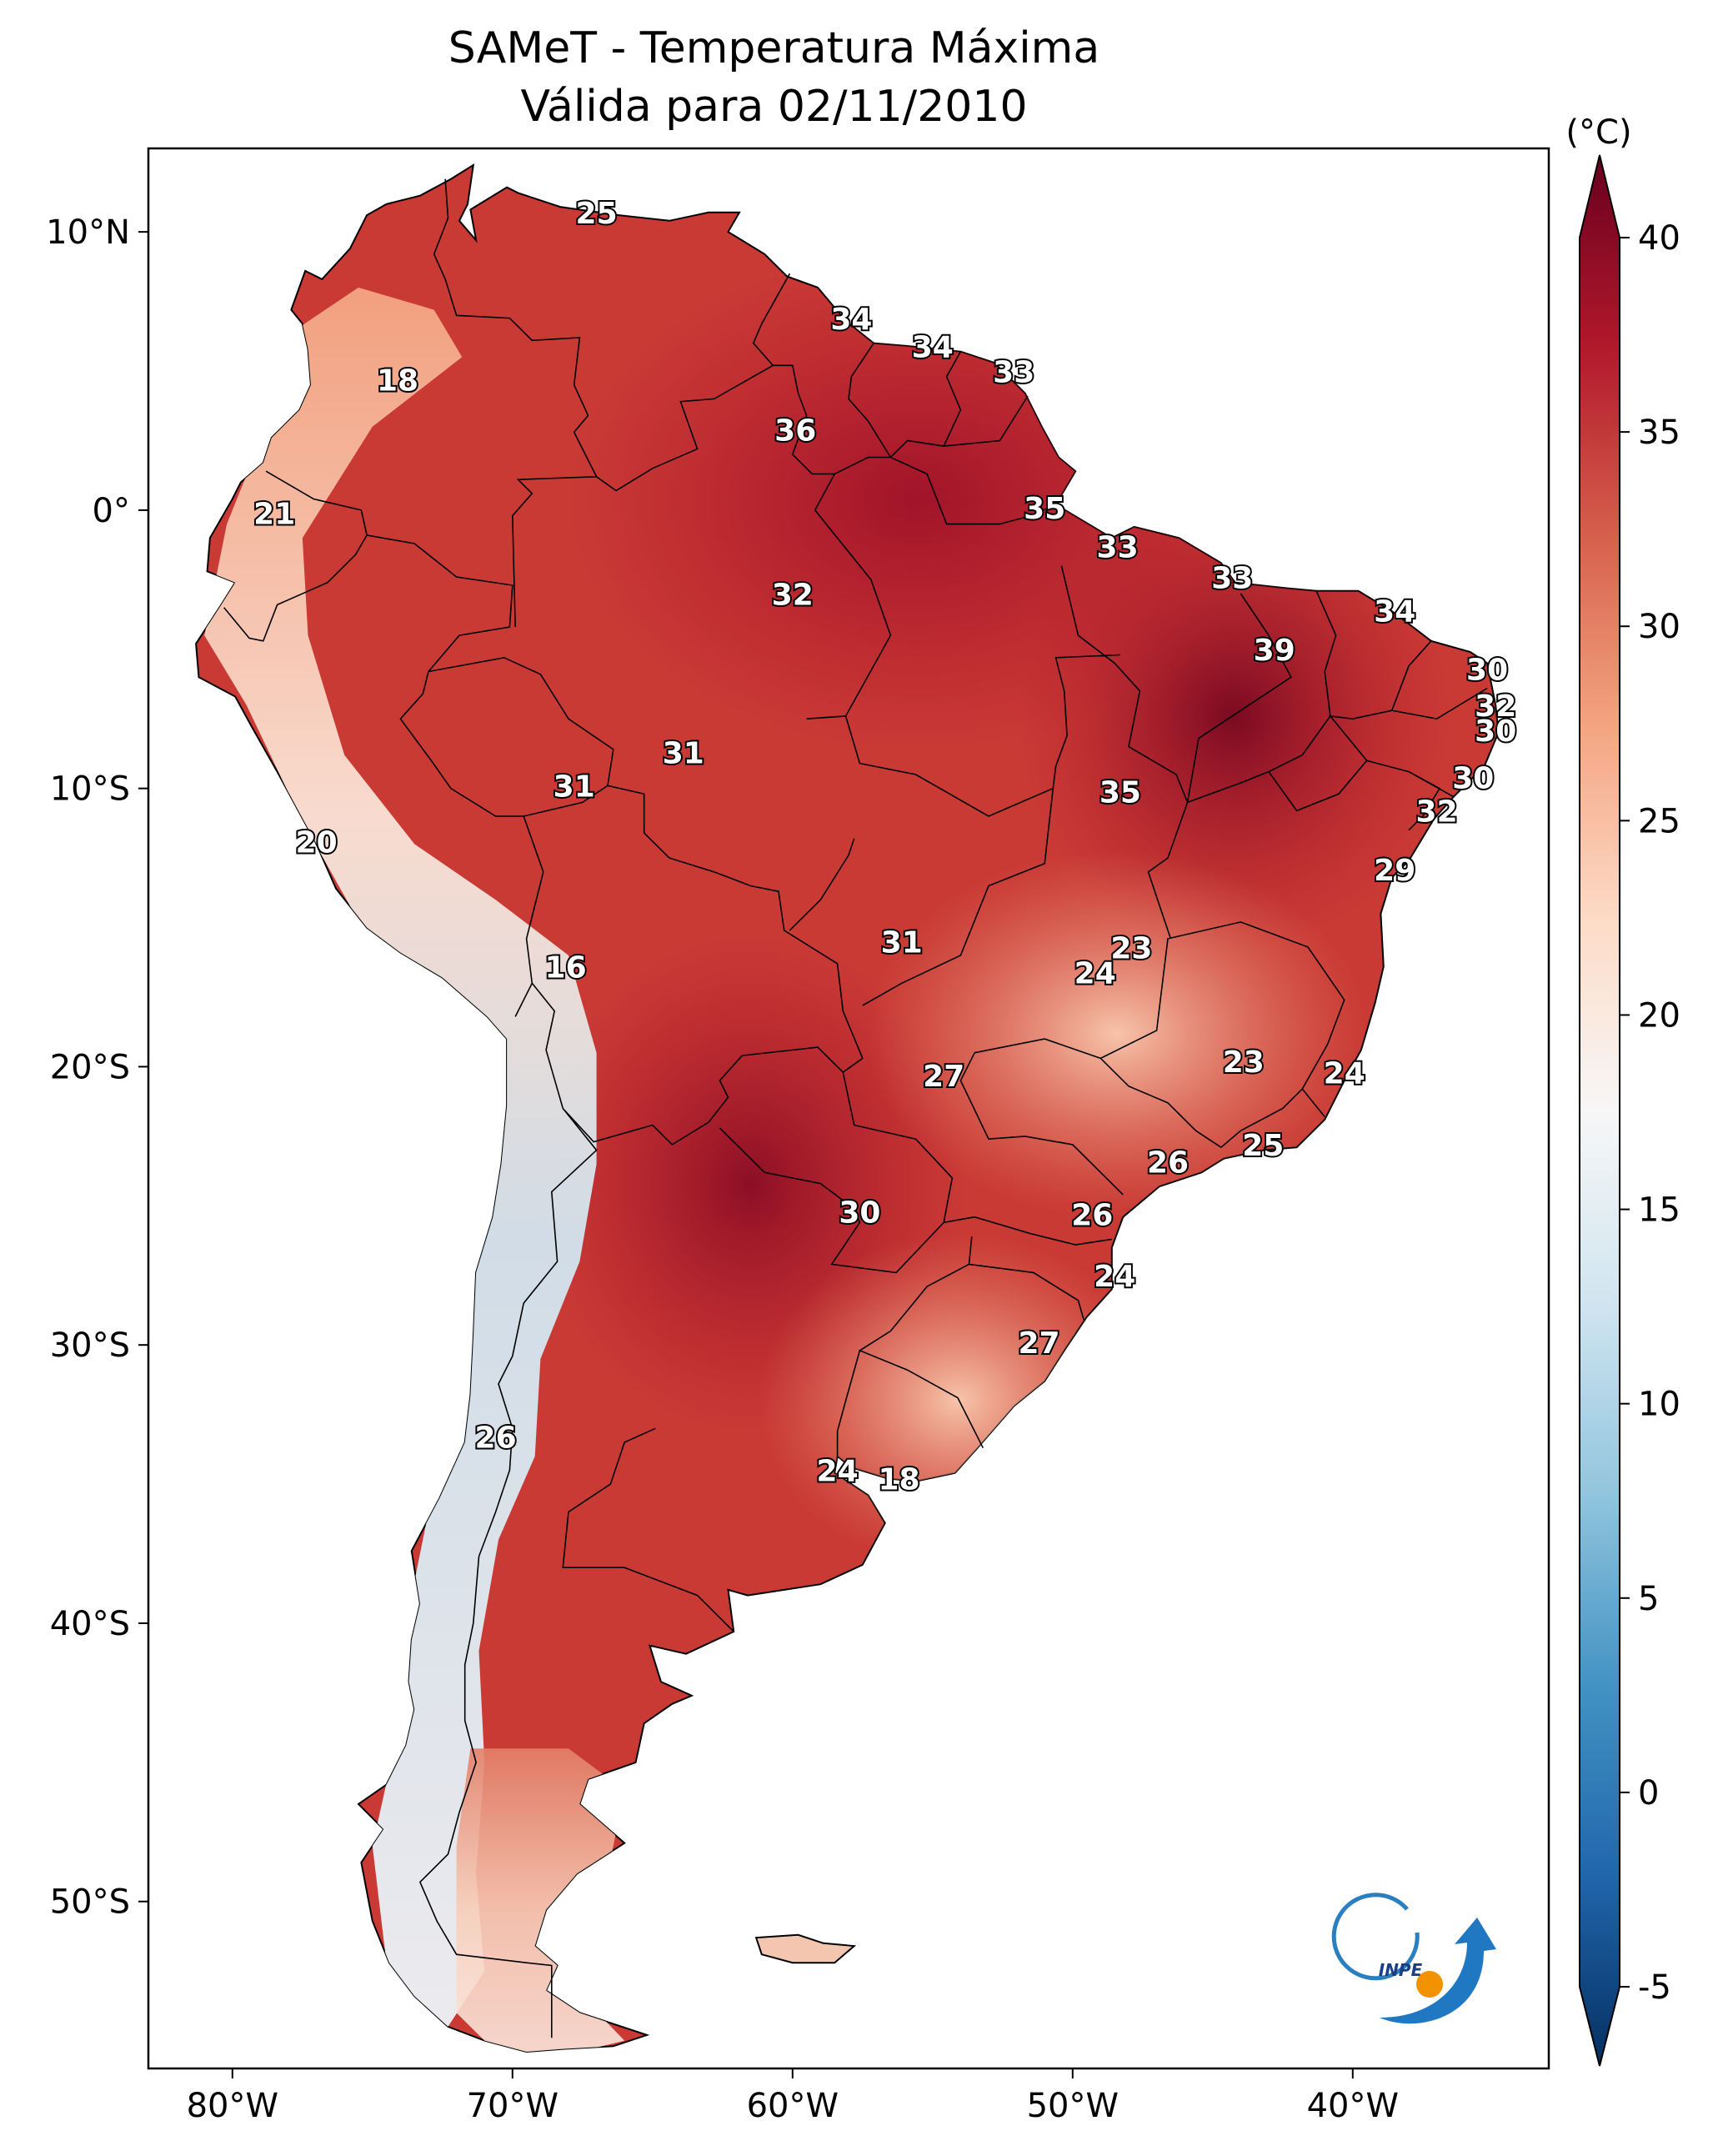 This screenshot has width=1723, height=2156. What do you see at coordinates (317, 842) in the screenshot?
I see `station-value-label: 20` at bounding box center [317, 842].